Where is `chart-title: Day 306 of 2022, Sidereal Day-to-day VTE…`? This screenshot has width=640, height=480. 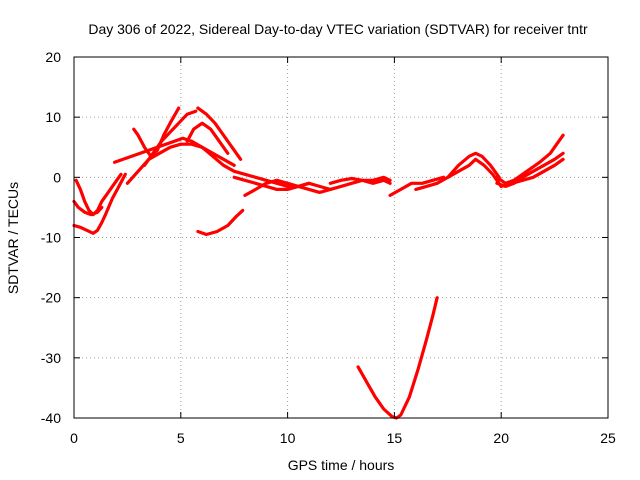 chart-title: Day 306 of 2022, Sidereal Day-to-day VTE… is located at coordinates (338, 29).